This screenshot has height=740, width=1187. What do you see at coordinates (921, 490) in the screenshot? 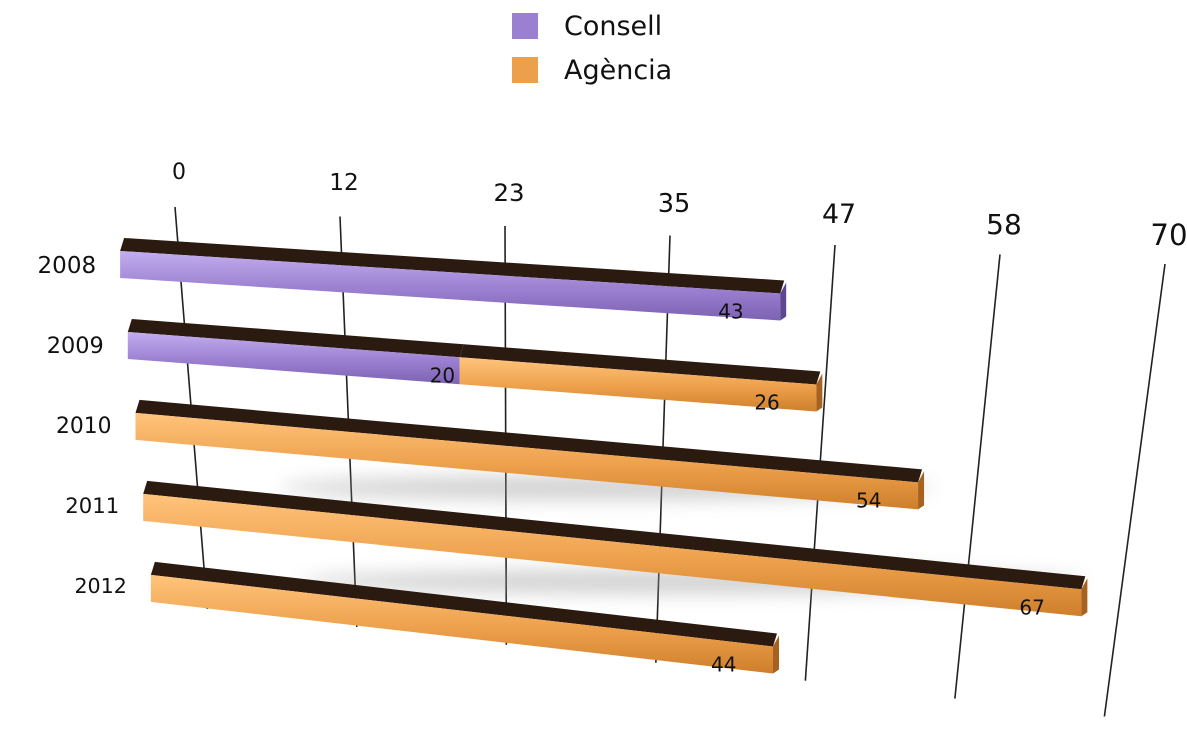
I see `bar-end-cap-2010` at bounding box center [921, 490].